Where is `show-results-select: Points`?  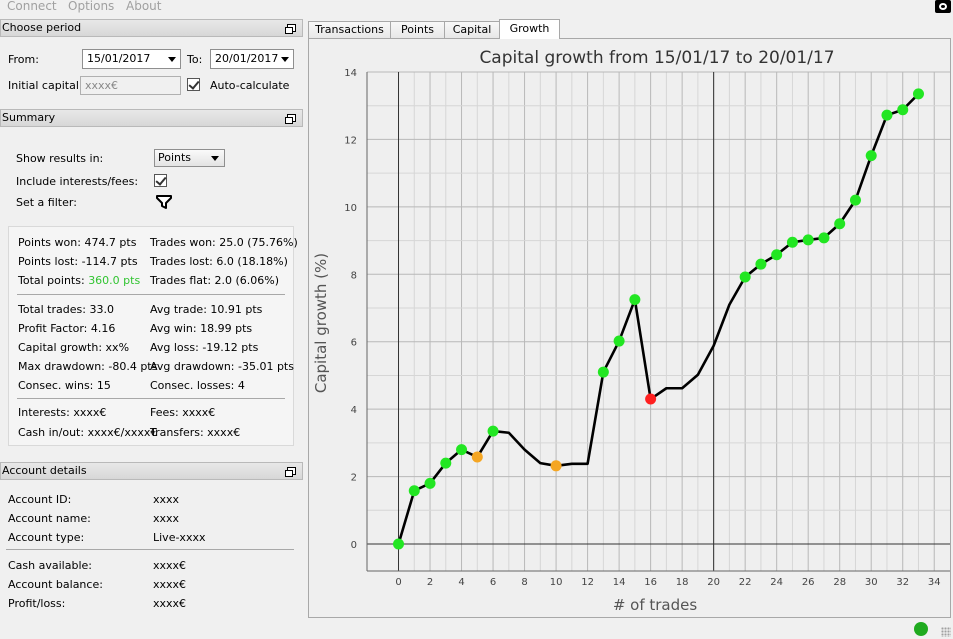 show-results-select: Points is located at coordinates (189, 158).